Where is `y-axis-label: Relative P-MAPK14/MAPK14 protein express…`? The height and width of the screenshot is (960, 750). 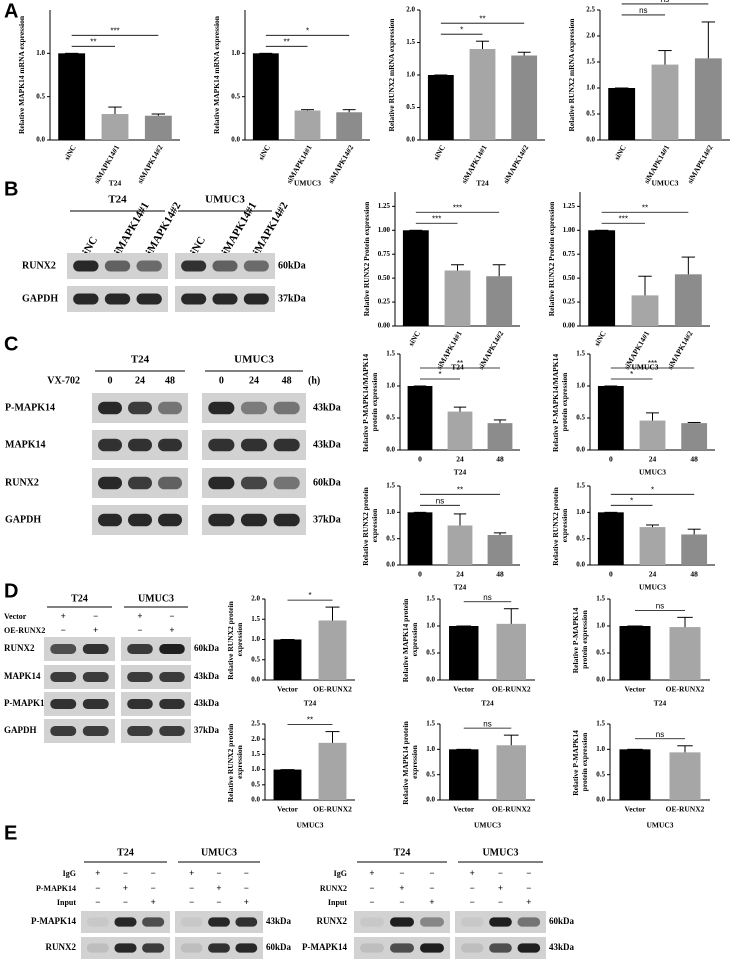 y-axis-label: Relative P-MAPK14/MAPK14 protein express… is located at coordinates (560, 402).